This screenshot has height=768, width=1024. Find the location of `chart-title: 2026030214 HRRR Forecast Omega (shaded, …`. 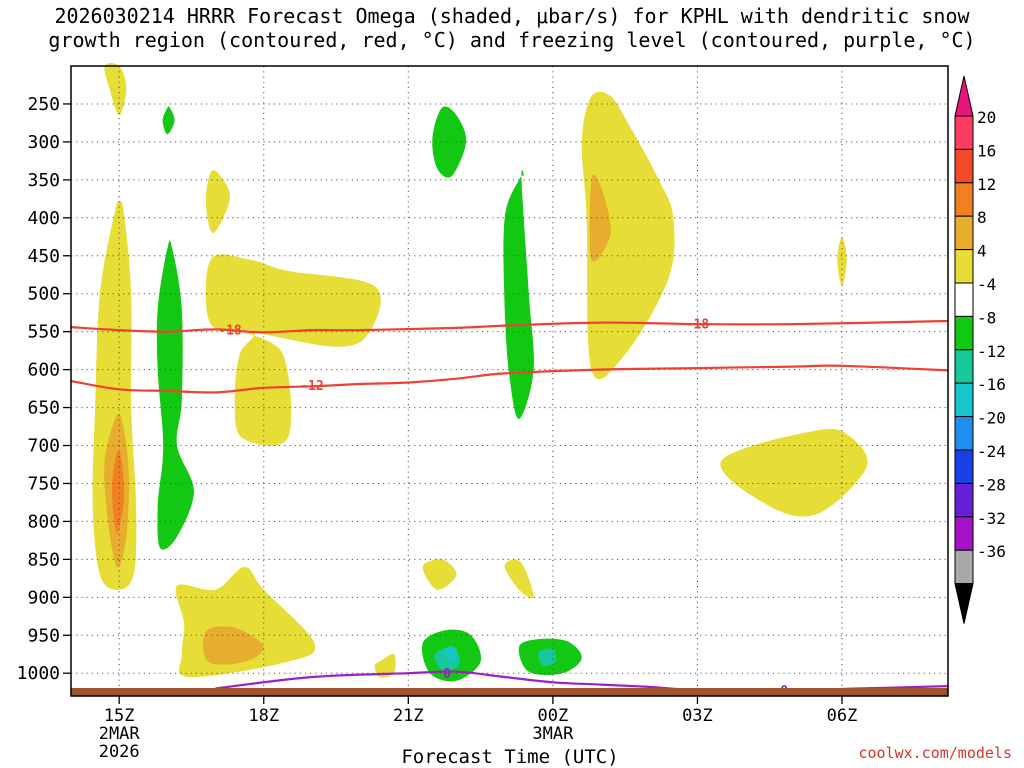

chart-title: 2026030214 HRRR Forecast Omega (shaded, … is located at coordinates (512, 28).